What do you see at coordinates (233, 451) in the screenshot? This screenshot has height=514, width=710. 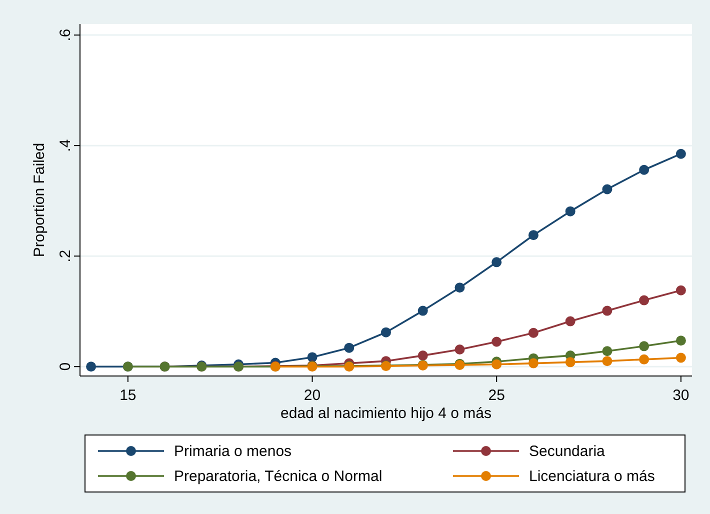 I see `legend-label: Primaria o menos` at bounding box center [233, 451].